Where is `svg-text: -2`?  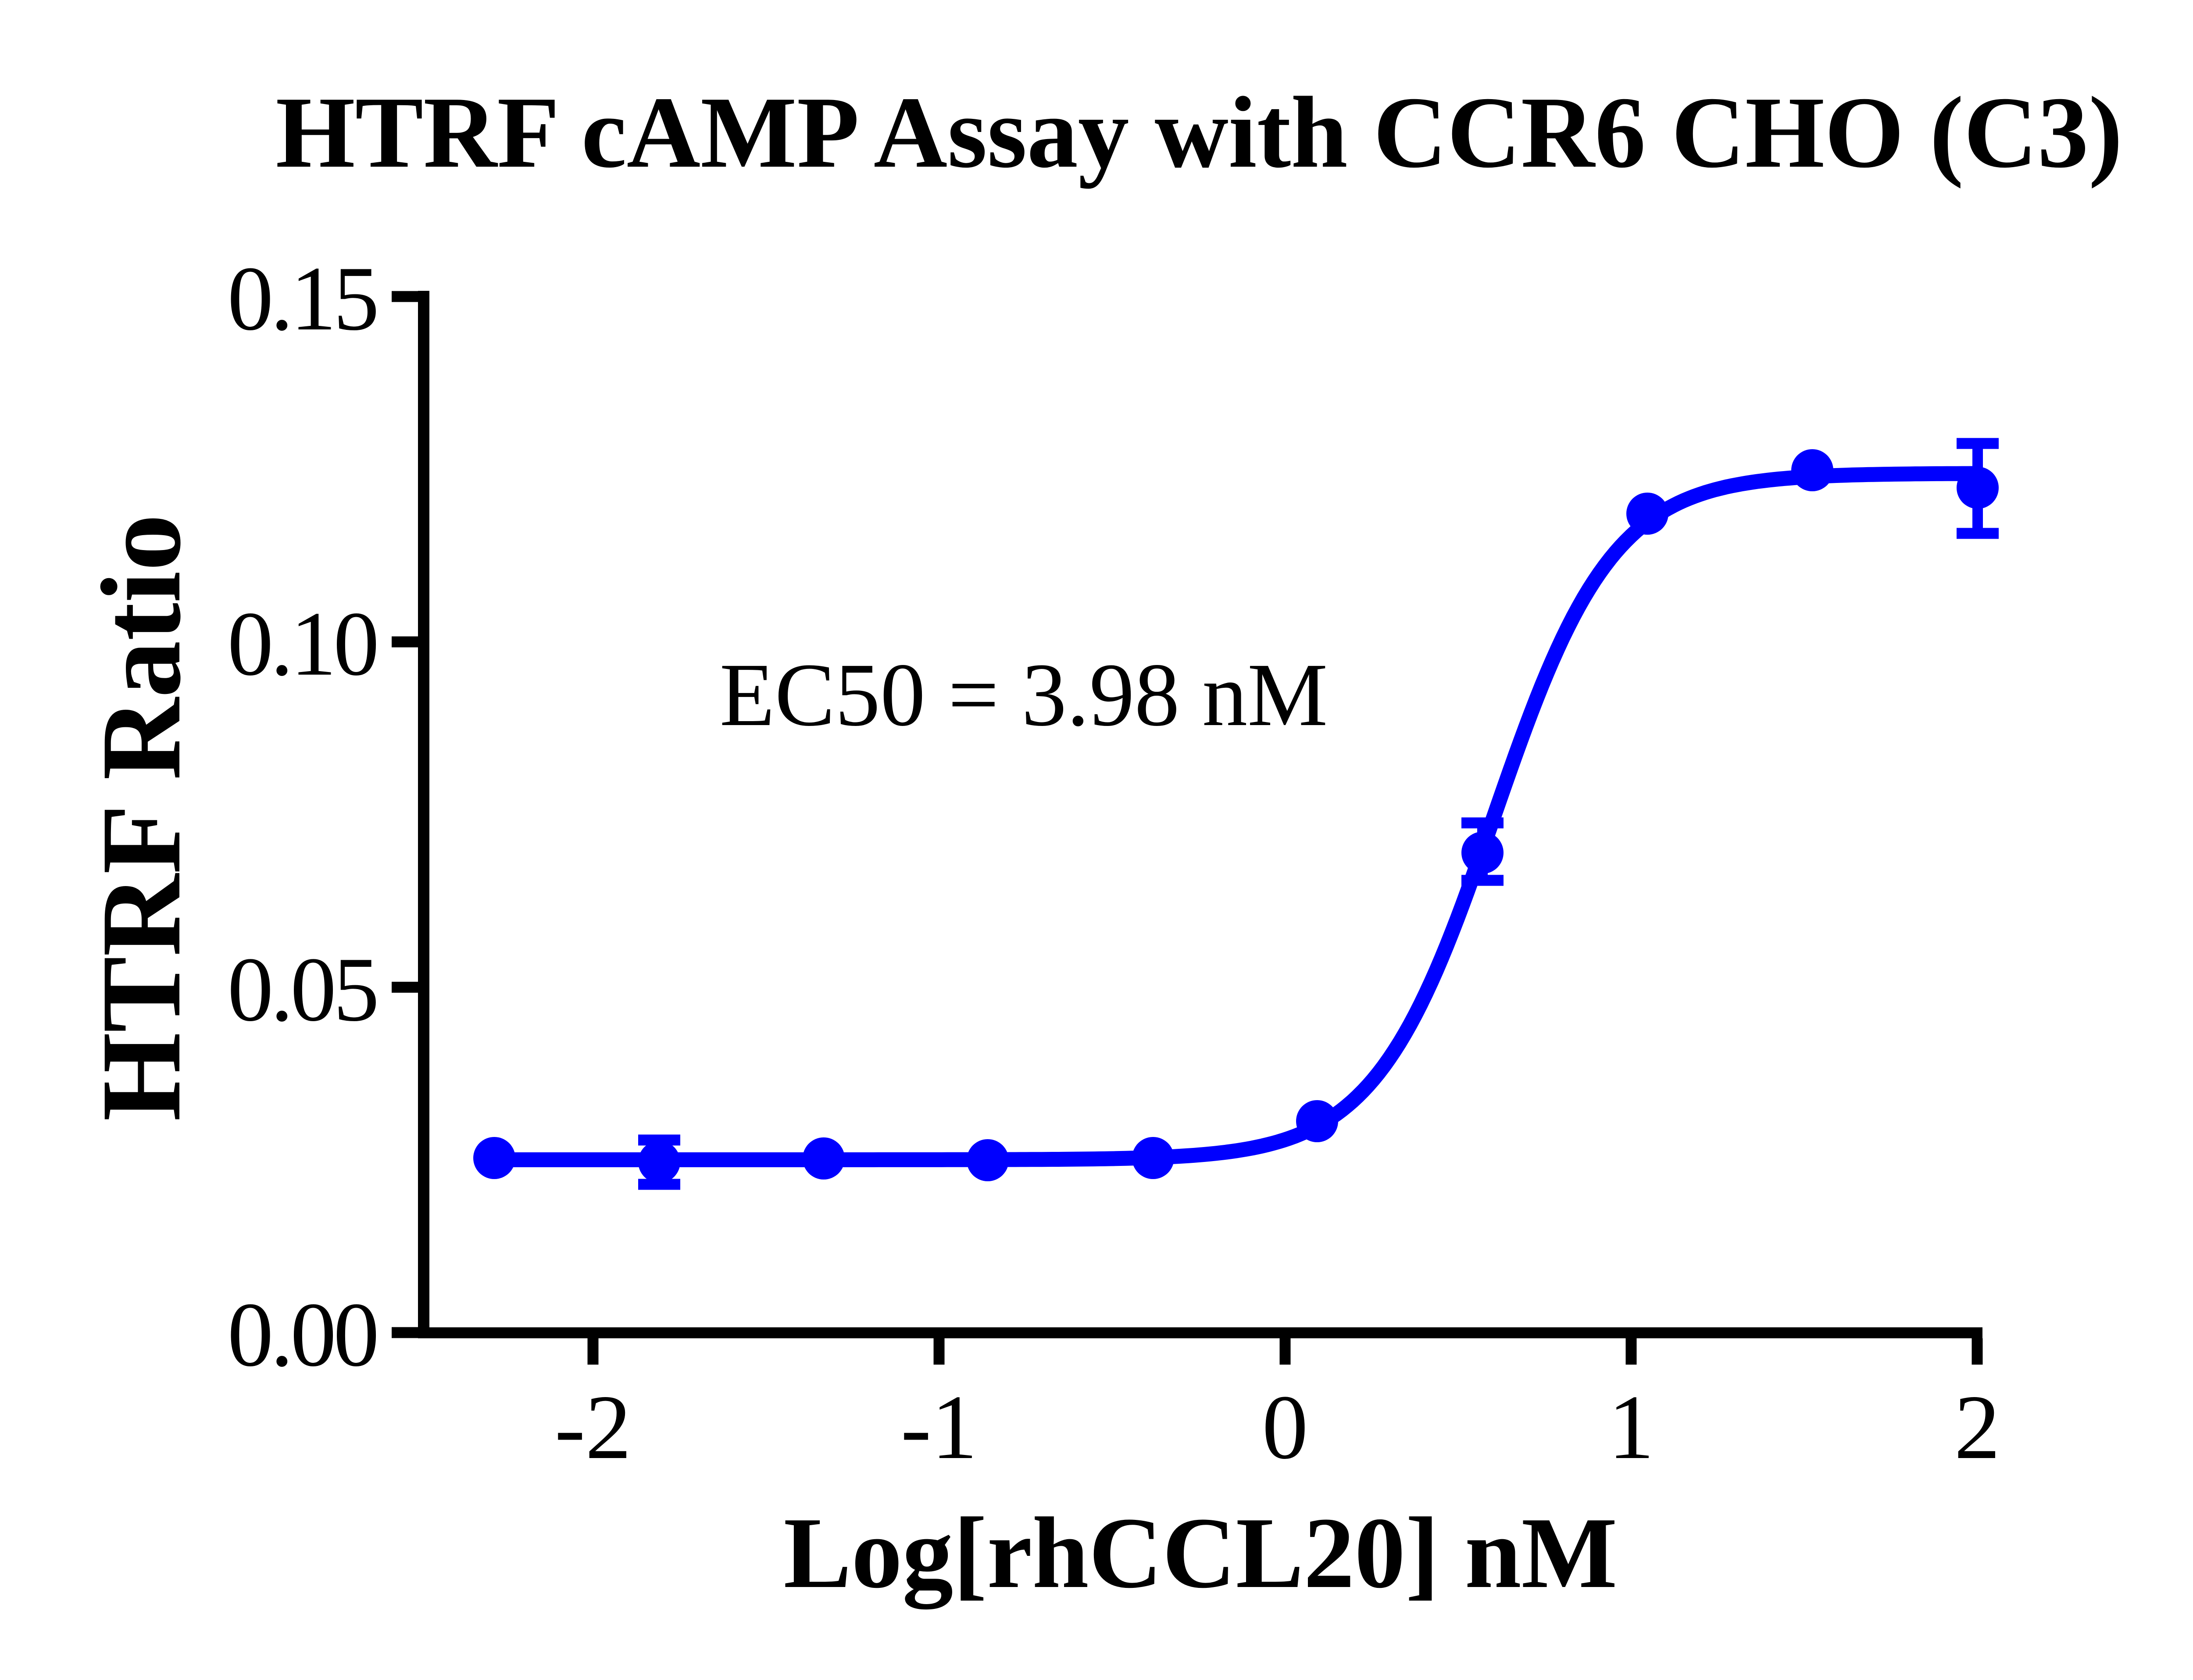
svg-text: -2 is located at coordinates (593, 1427).